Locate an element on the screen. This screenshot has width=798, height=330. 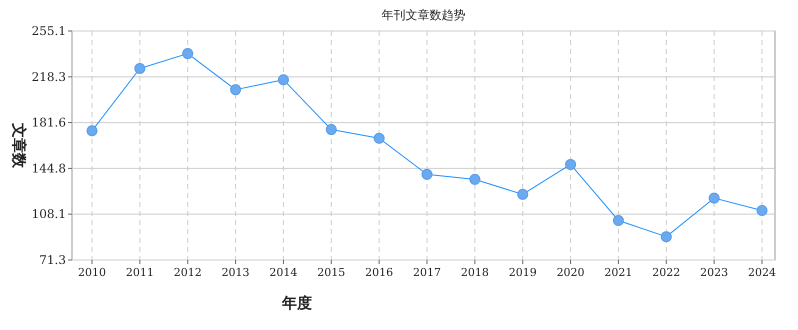
x-axis-title: 年度 is located at coordinates (296, 303).